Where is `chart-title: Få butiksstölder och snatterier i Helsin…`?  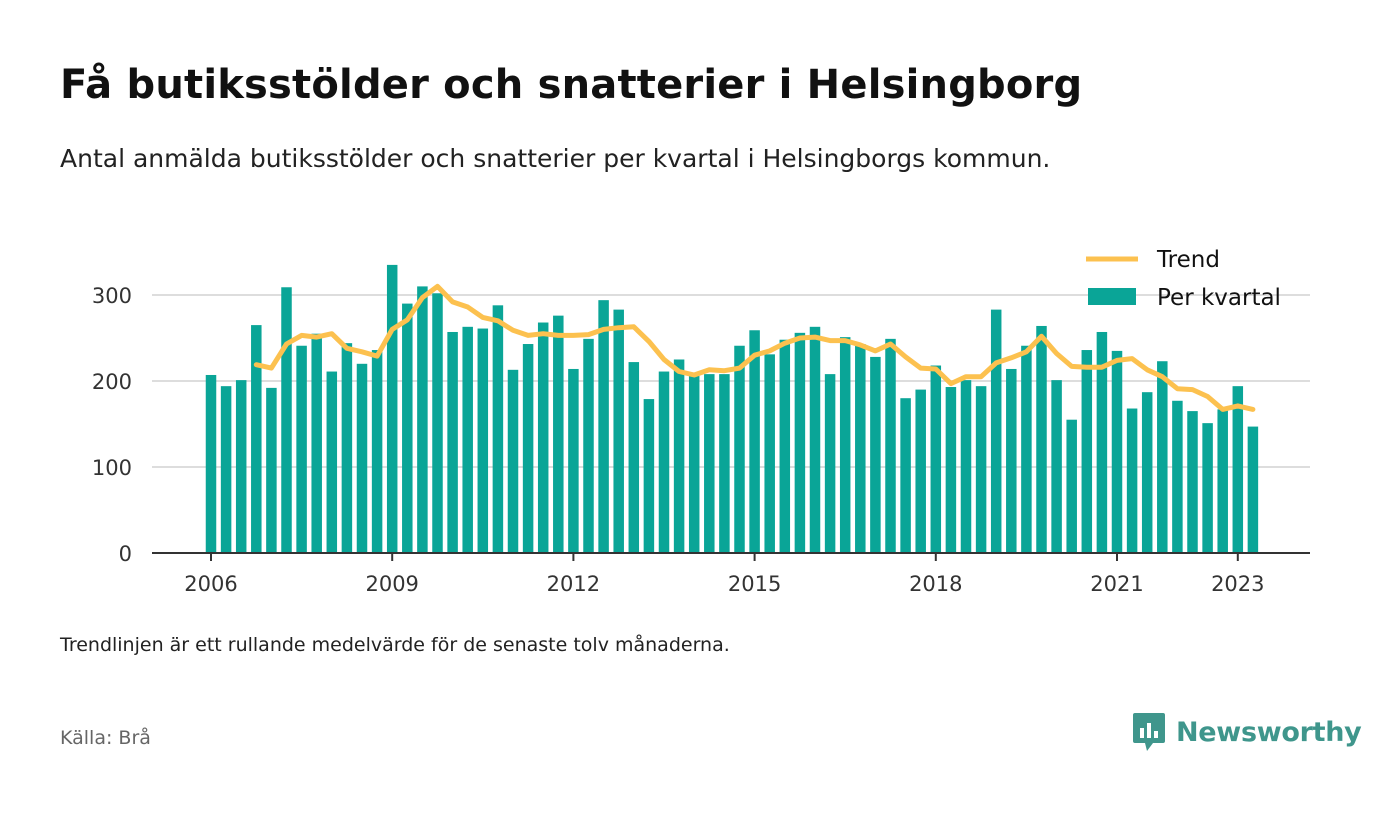
chart-title: Få butiksstölder och snatterier i Helsin… is located at coordinates (571, 85).